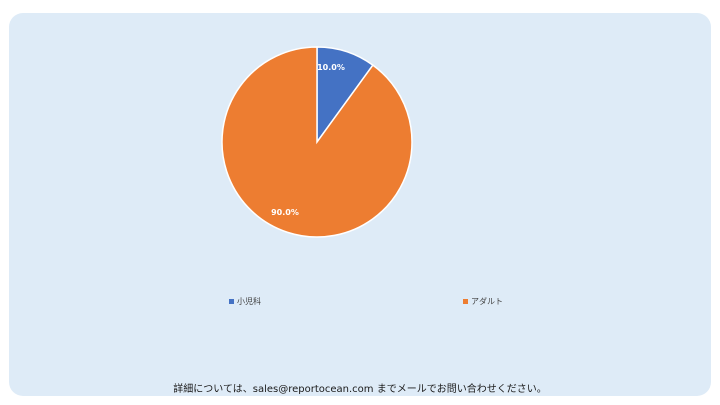 The image size is (720, 405). I want to click on legend-item-adult: アダルト, so click(483, 301).